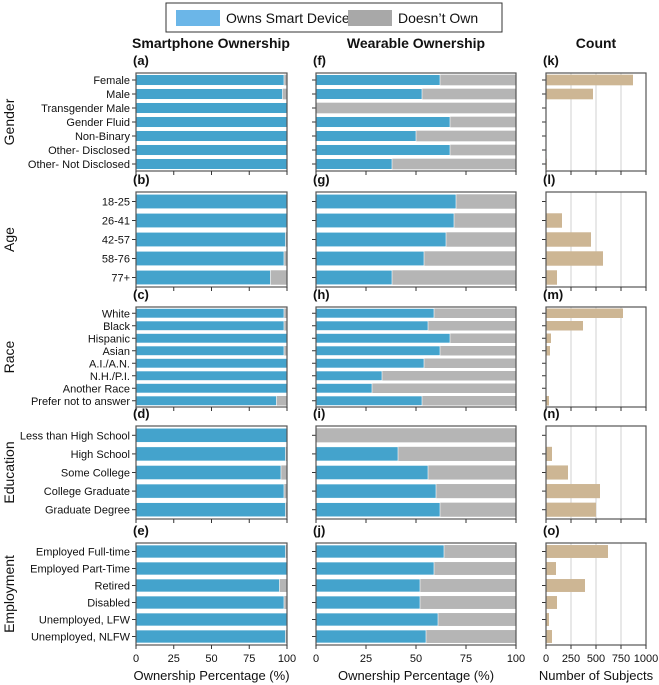 The width and height of the screenshot is (659, 685). Describe the element at coordinates (141, 530) in the screenshot. I see `panel-label: (e)` at that location.